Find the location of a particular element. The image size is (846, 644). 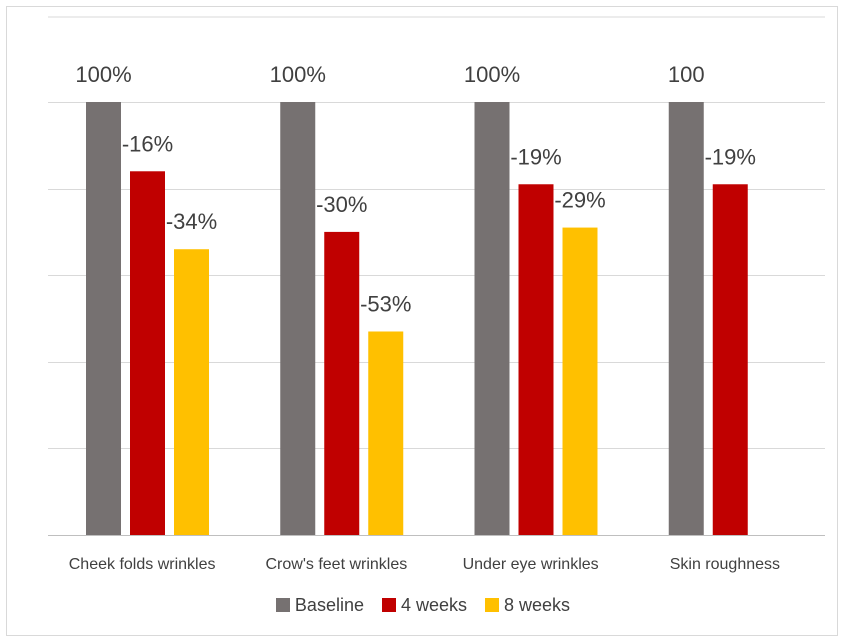

category-label: Under eye wrinkles is located at coordinates (531, 564).